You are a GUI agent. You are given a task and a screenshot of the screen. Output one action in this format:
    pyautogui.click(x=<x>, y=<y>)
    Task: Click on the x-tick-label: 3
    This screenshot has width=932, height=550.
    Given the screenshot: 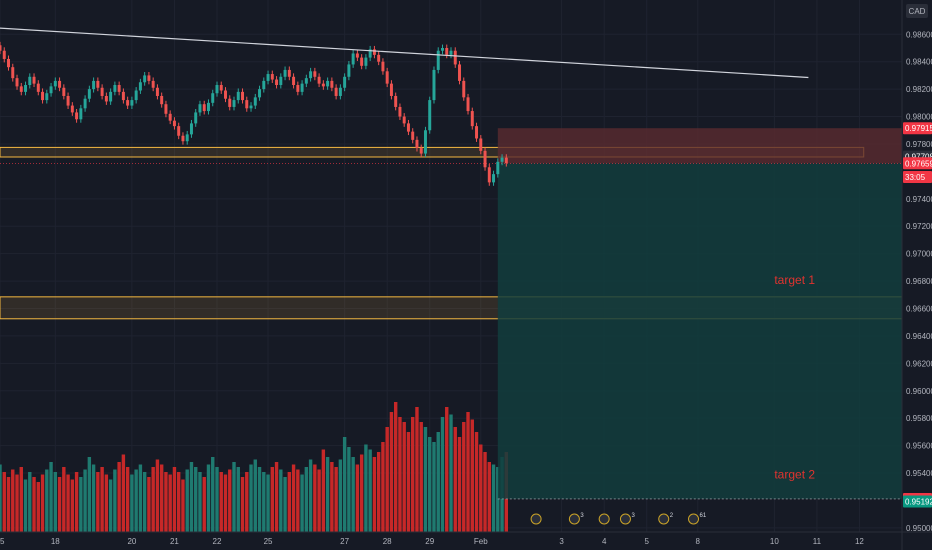 What is the action you would take?
    pyautogui.click(x=561, y=541)
    